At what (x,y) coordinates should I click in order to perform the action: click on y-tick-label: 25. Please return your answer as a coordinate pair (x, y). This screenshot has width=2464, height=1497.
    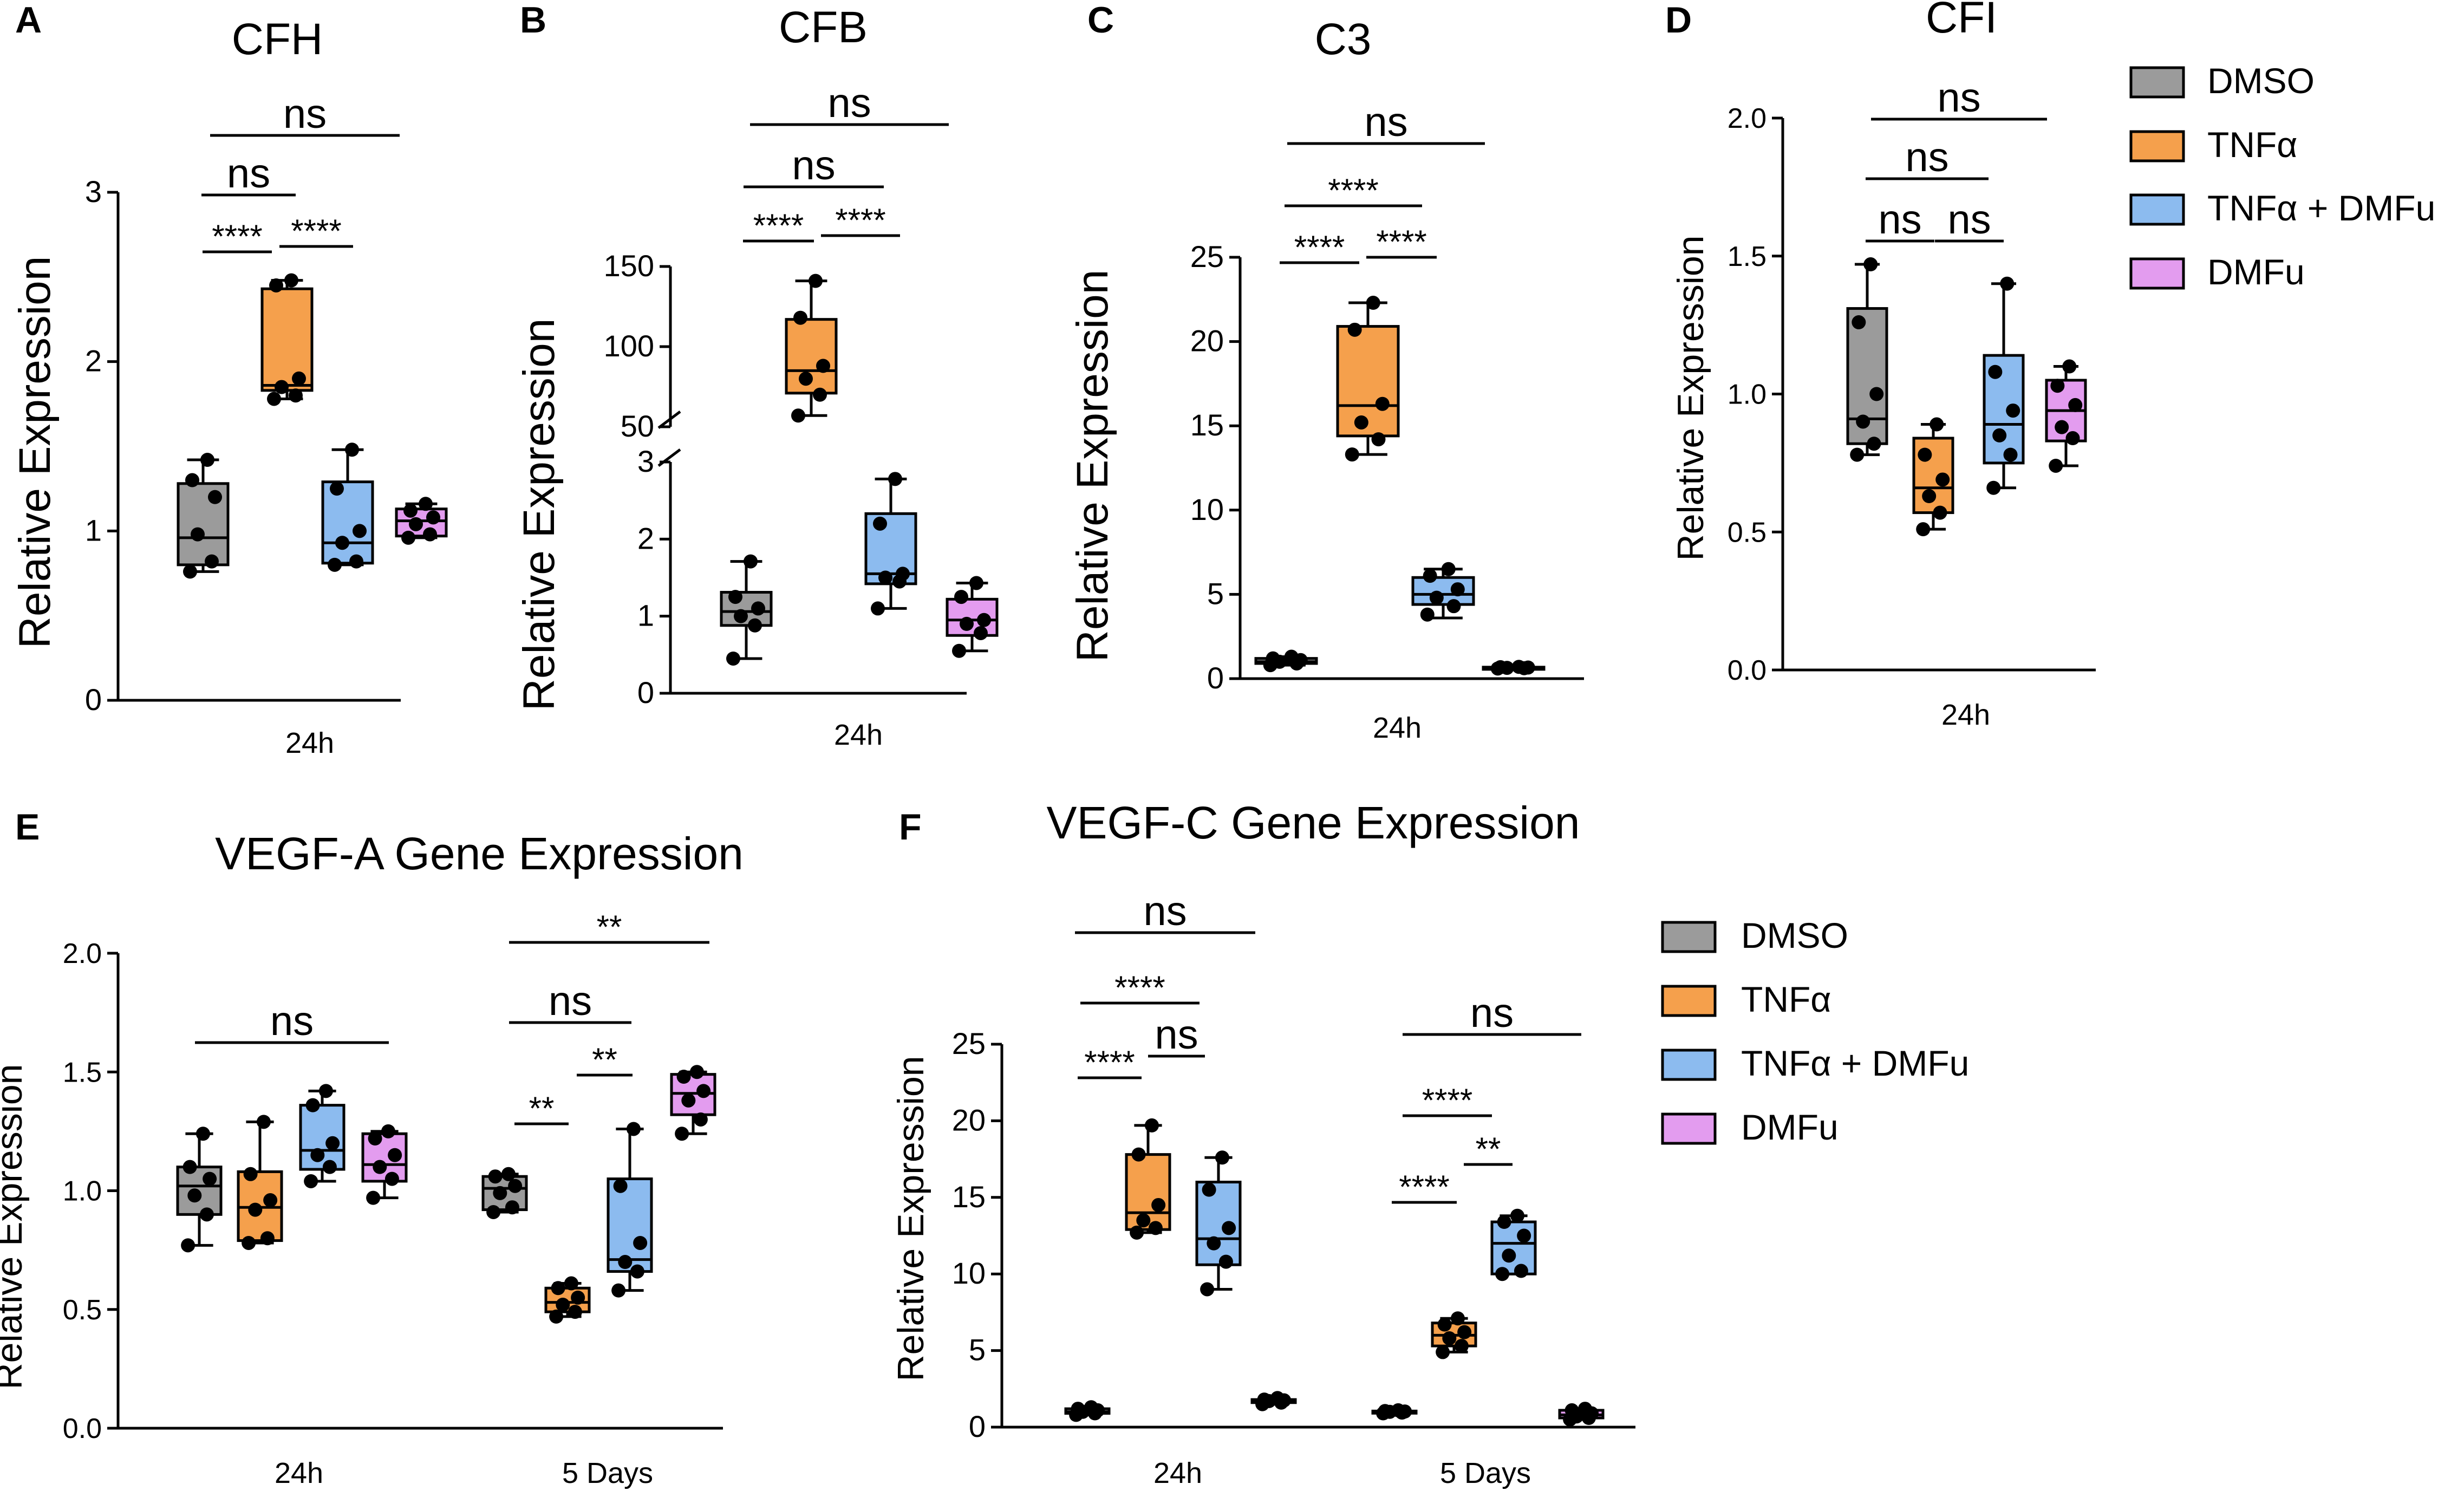
    Looking at the image, I should click on (1207, 256).